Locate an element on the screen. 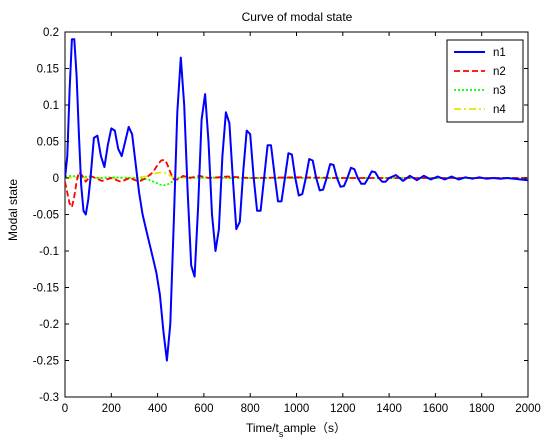 This screenshot has height=446, width=550. x-tick-label: 200 is located at coordinates (111, 409).